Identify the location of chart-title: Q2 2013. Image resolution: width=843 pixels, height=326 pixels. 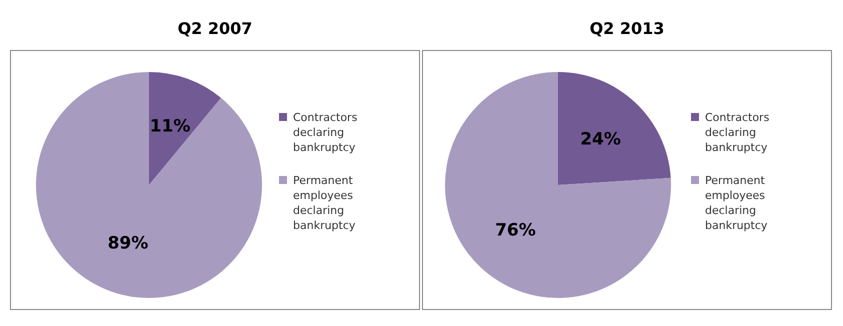
(627, 29).